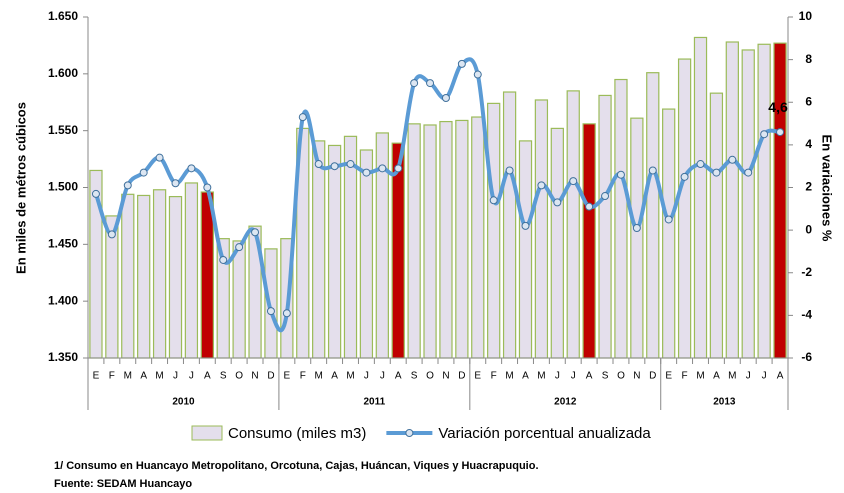  Describe the element at coordinates (409, 433) in the screenshot. I see `legend-swatch-marker` at that location.